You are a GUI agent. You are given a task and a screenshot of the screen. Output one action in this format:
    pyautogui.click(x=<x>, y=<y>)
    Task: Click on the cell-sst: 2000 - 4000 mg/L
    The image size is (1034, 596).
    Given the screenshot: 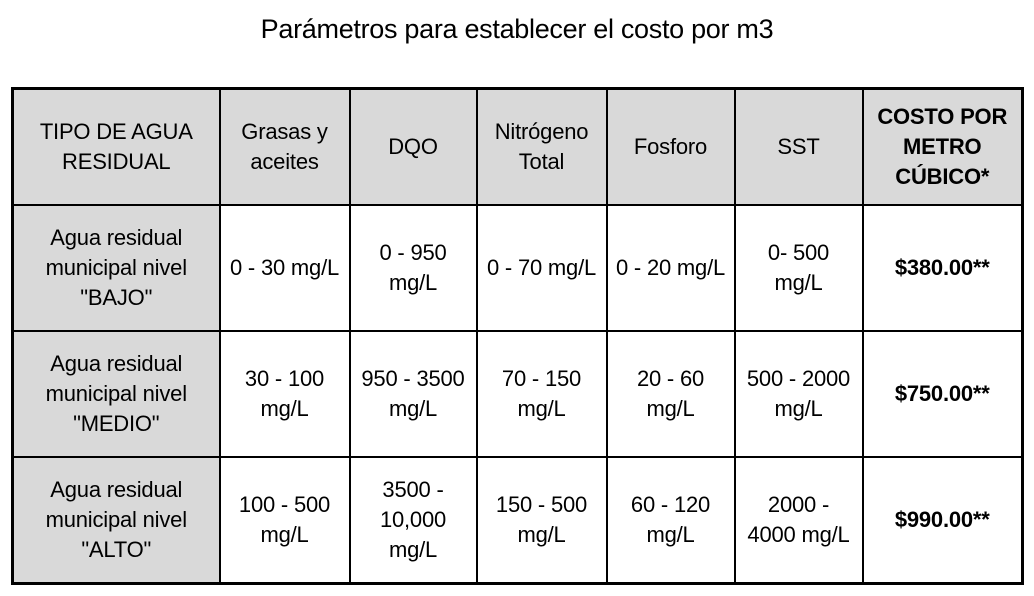 What is the action you would take?
    pyautogui.click(x=798, y=520)
    